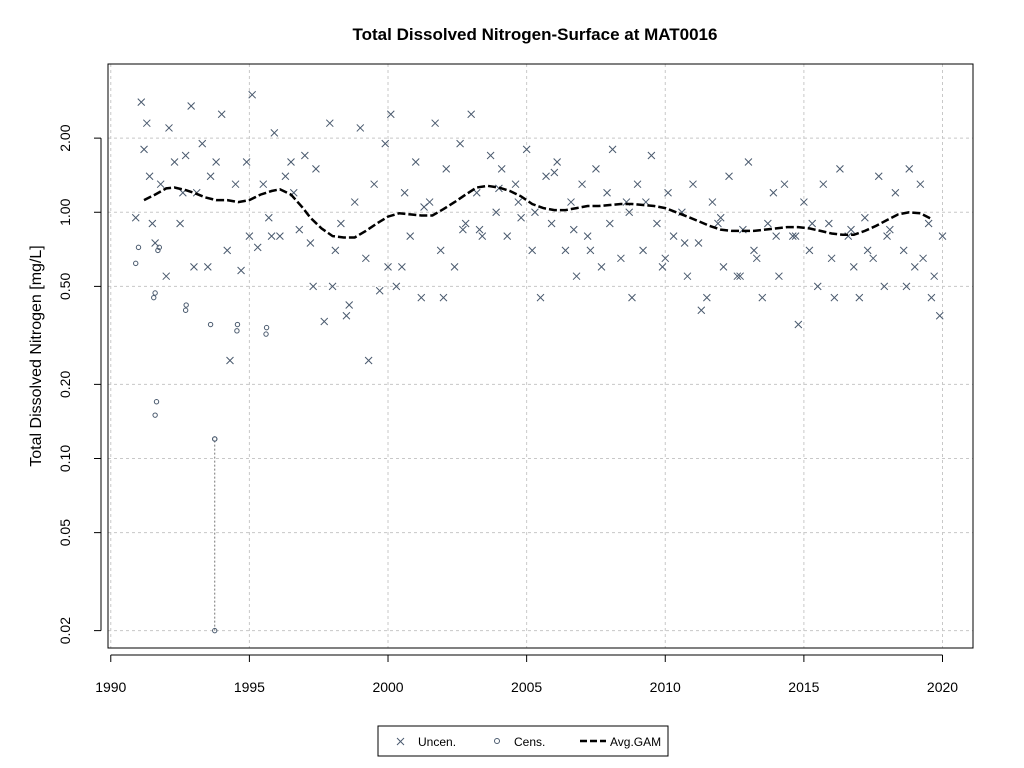 Image resolution: width=1024 pixels, height=768 pixels. Describe the element at coordinates (65, 286) in the screenshot. I see `y-tick-label: 0.50` at that location.